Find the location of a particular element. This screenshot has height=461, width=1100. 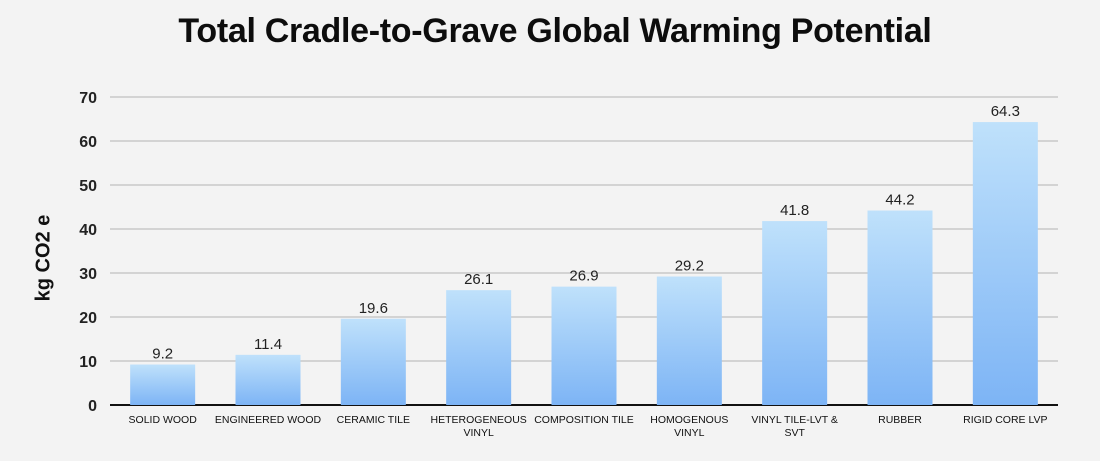

x-tick-label: ENGINEERED WOOD is located at coordinates (268, 420).